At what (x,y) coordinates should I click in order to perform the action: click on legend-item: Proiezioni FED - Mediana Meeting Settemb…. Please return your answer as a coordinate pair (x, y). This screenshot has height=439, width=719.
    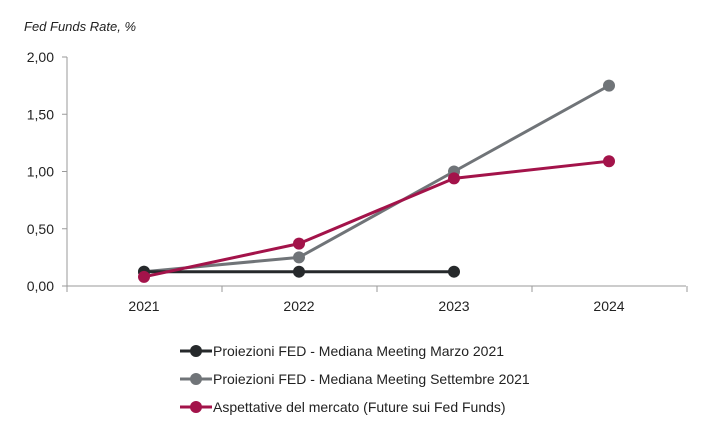
    Looking at the image, I should click on (355, 379).